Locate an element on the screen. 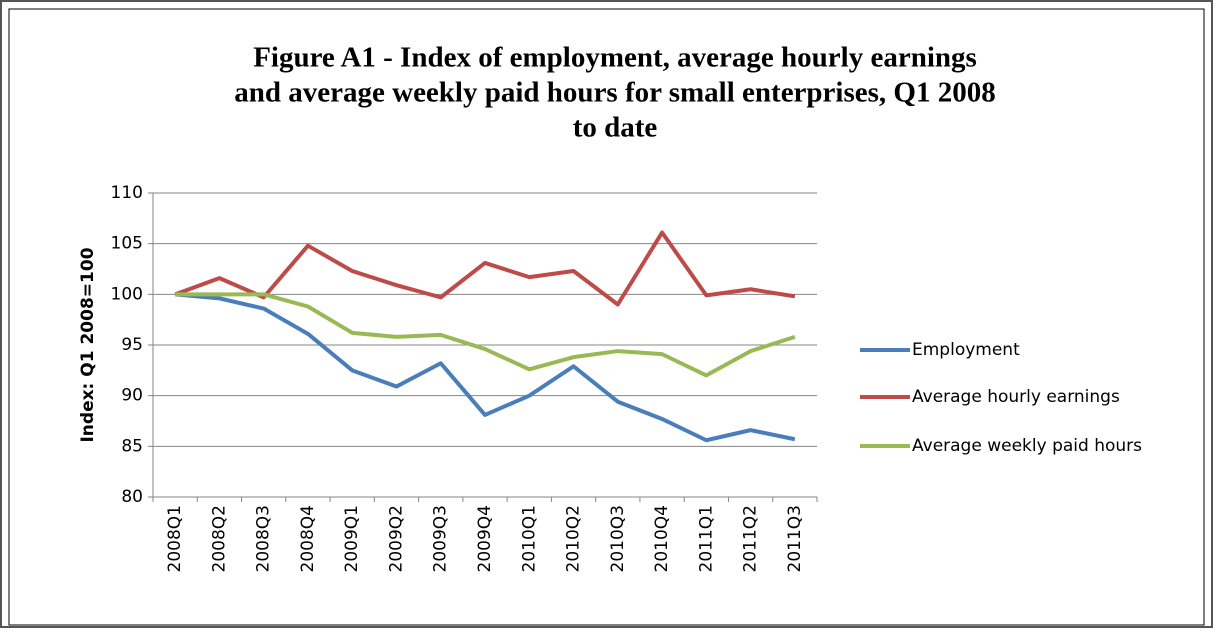  x-tick-label: 2009Q4 is located at coordinates (485, 538).